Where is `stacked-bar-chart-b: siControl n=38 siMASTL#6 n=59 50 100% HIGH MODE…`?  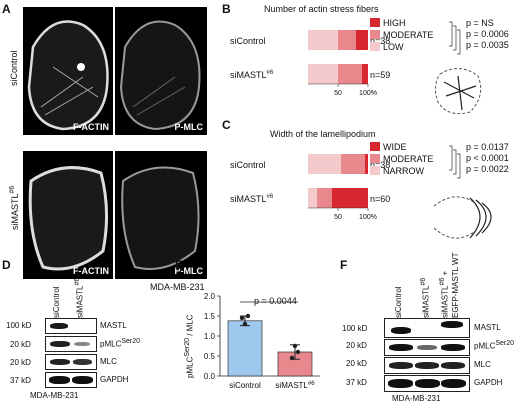 stacked-bar-chart-b: siControl n=38 siMASTL#6 n=59 50 100% HIGH MODE… is located at coordinates (370, 66).